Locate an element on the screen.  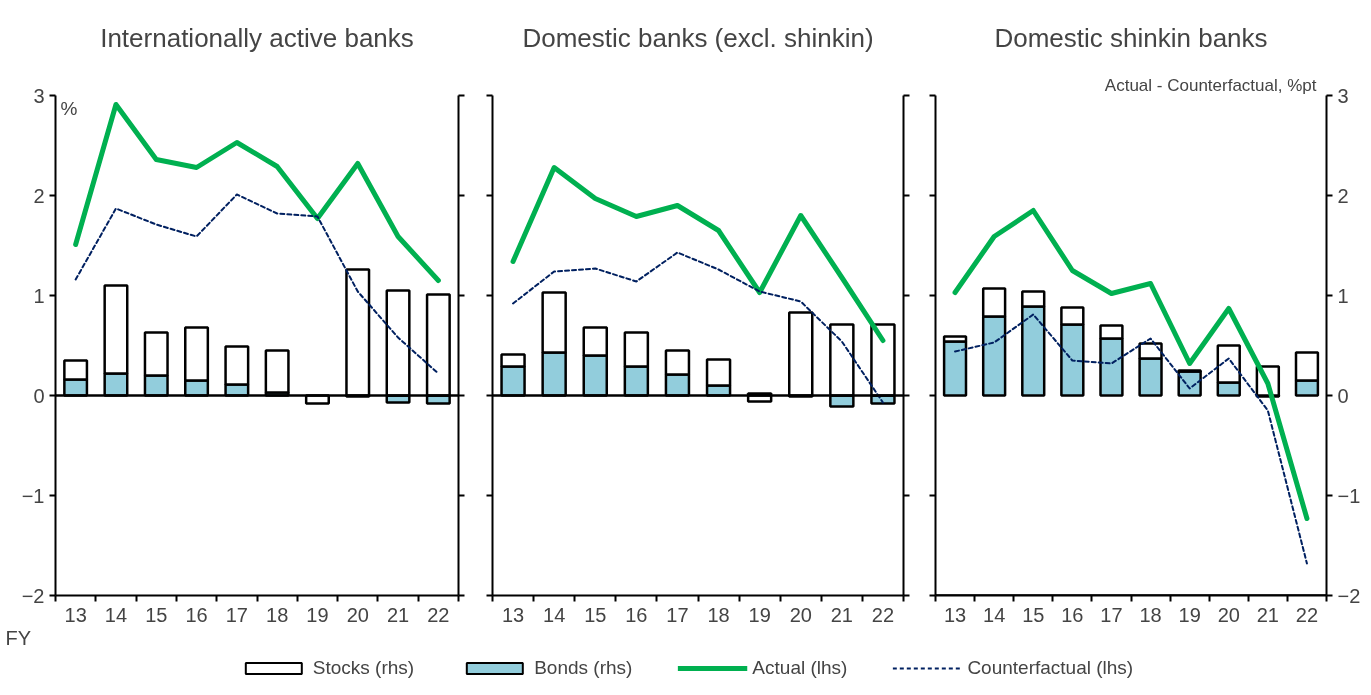
chart-title: Domestic banks (excl. shinkin) is located at coordinates (698, 37).